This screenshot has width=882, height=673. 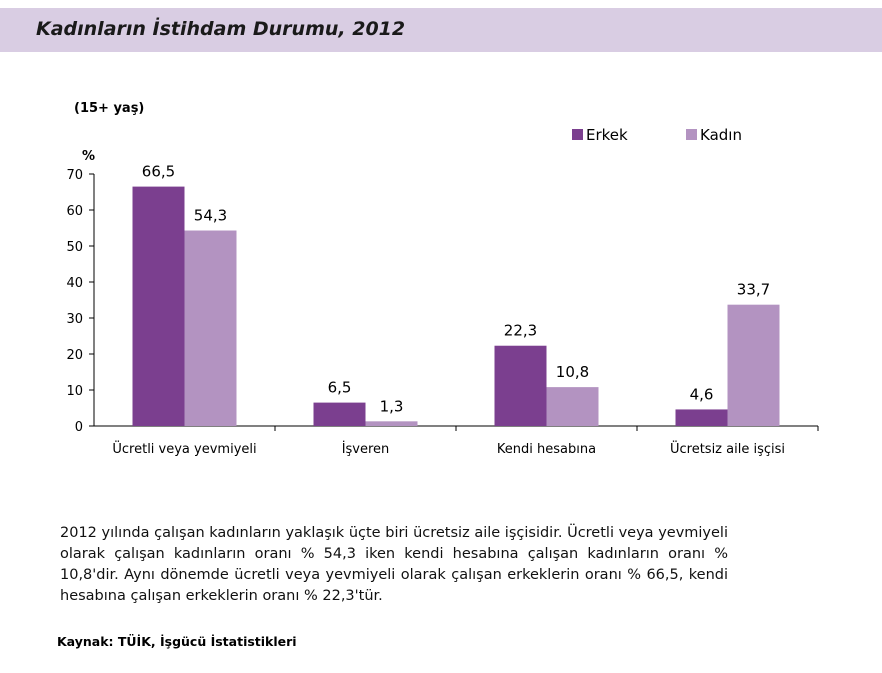 What do you see at coordinates (392, 406) in the screenshot?
I see `data-label: 1,3` at bounding box center [392, 406].